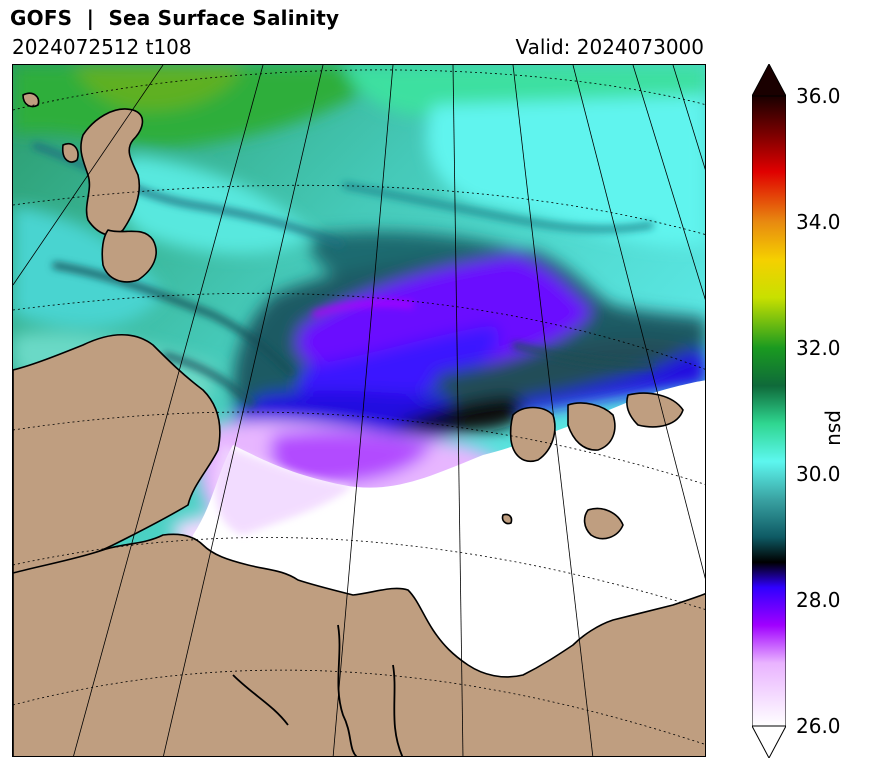 The image size is (883, 767). Describe the element at coordinates (818, 222) in the screenshot. I see `colorbar-tick-34: 34.0` at that location.